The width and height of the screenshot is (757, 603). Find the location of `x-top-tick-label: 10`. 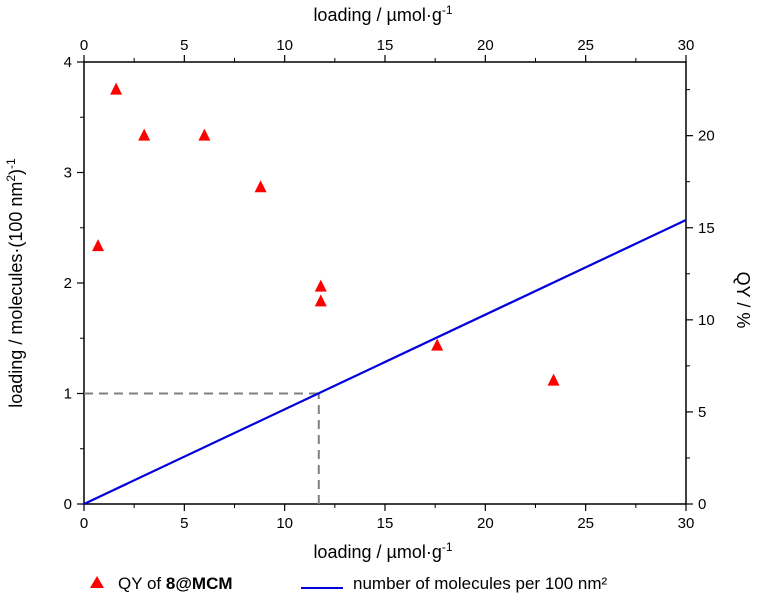

x-top-tick-label: 10 is located at coordinates (284, 45).